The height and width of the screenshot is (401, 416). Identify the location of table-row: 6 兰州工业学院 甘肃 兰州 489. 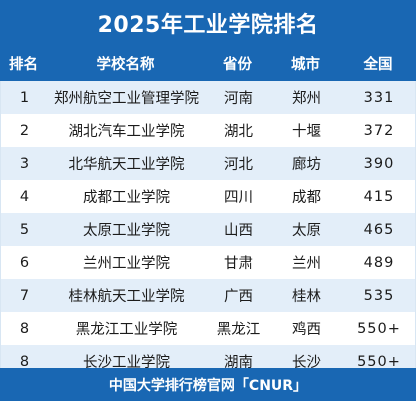
(208, 262).